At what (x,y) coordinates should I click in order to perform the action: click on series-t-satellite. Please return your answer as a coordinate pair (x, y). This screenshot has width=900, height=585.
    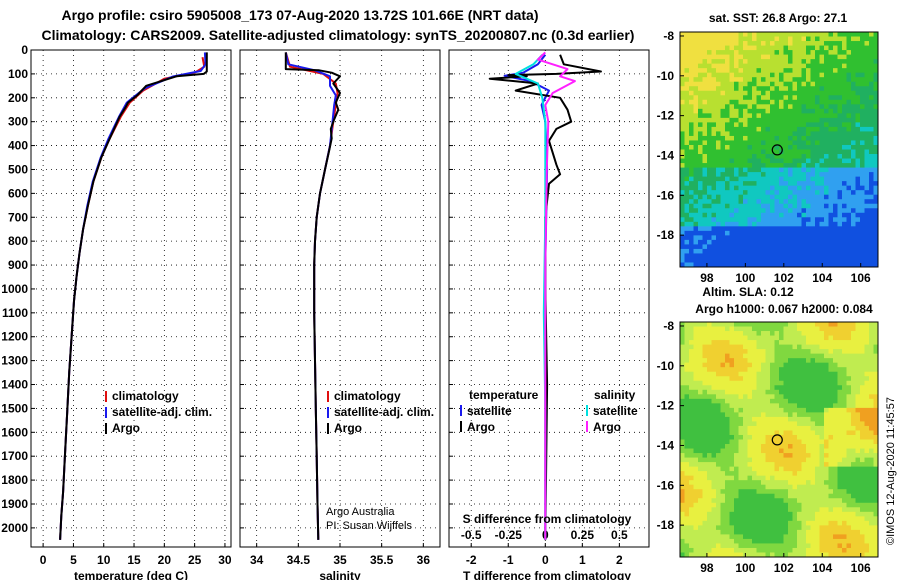
    Looking at the image, I should click on (526, 297).